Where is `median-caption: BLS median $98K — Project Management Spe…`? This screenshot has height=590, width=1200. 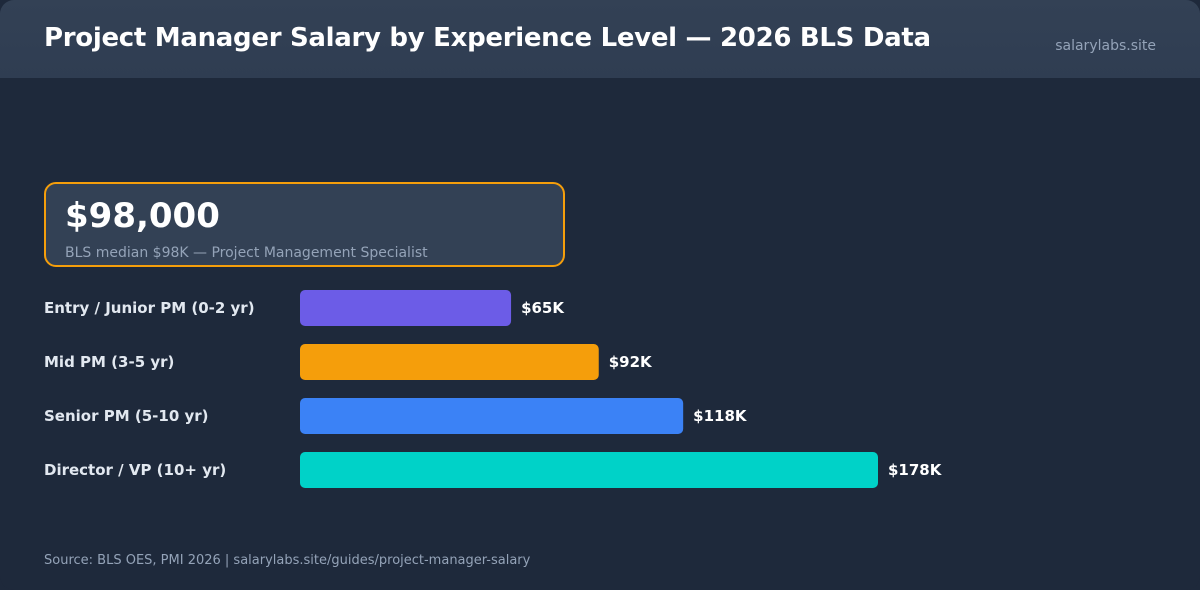 median-caption: BLS median $98K — Project Management Spe… is located at coordinates (246, 253).